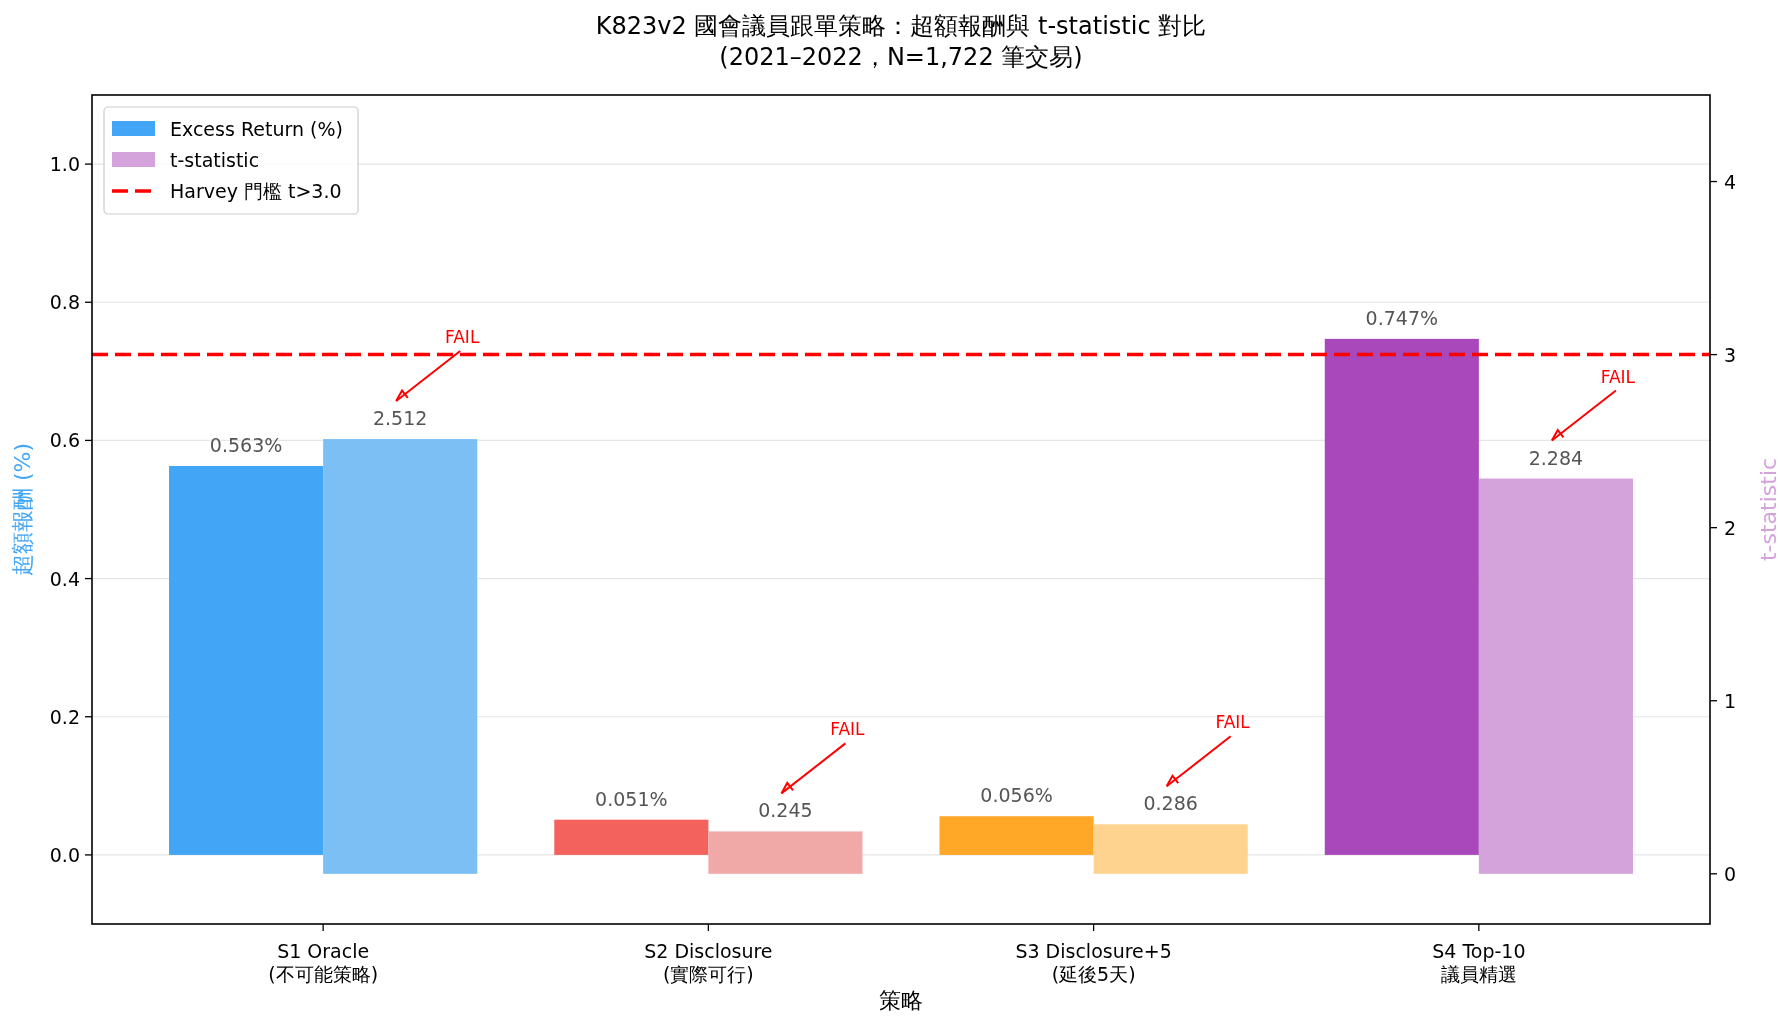 The width and height of the screenshot is (1783, 1029). What do you see at coordinates (1768, 509) in the screenshot?
I see `y2-axis-title: t-statistic` at bounding box center [1768, 509].